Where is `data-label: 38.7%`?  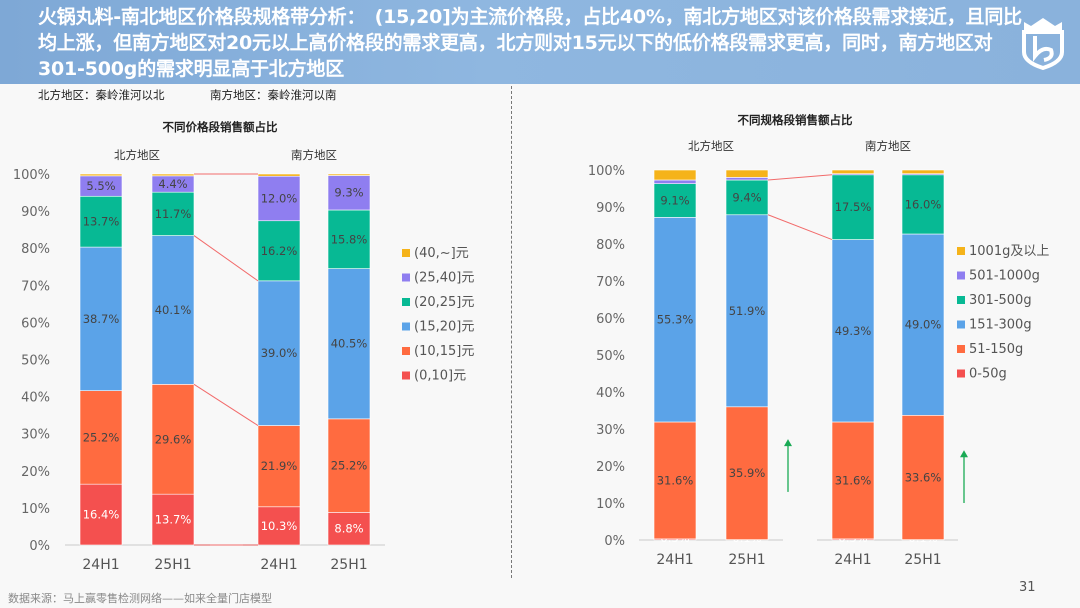
data-label: 38.7% is located at coordinates (101, 319).